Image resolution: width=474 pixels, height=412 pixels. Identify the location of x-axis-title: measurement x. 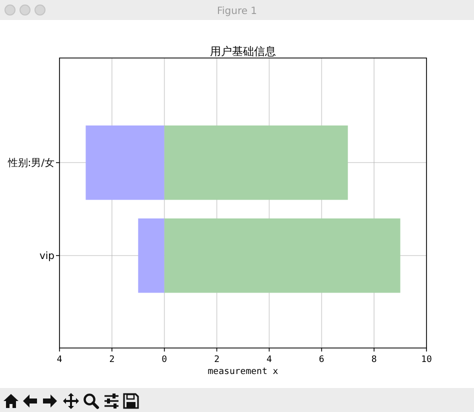
(243, 372).